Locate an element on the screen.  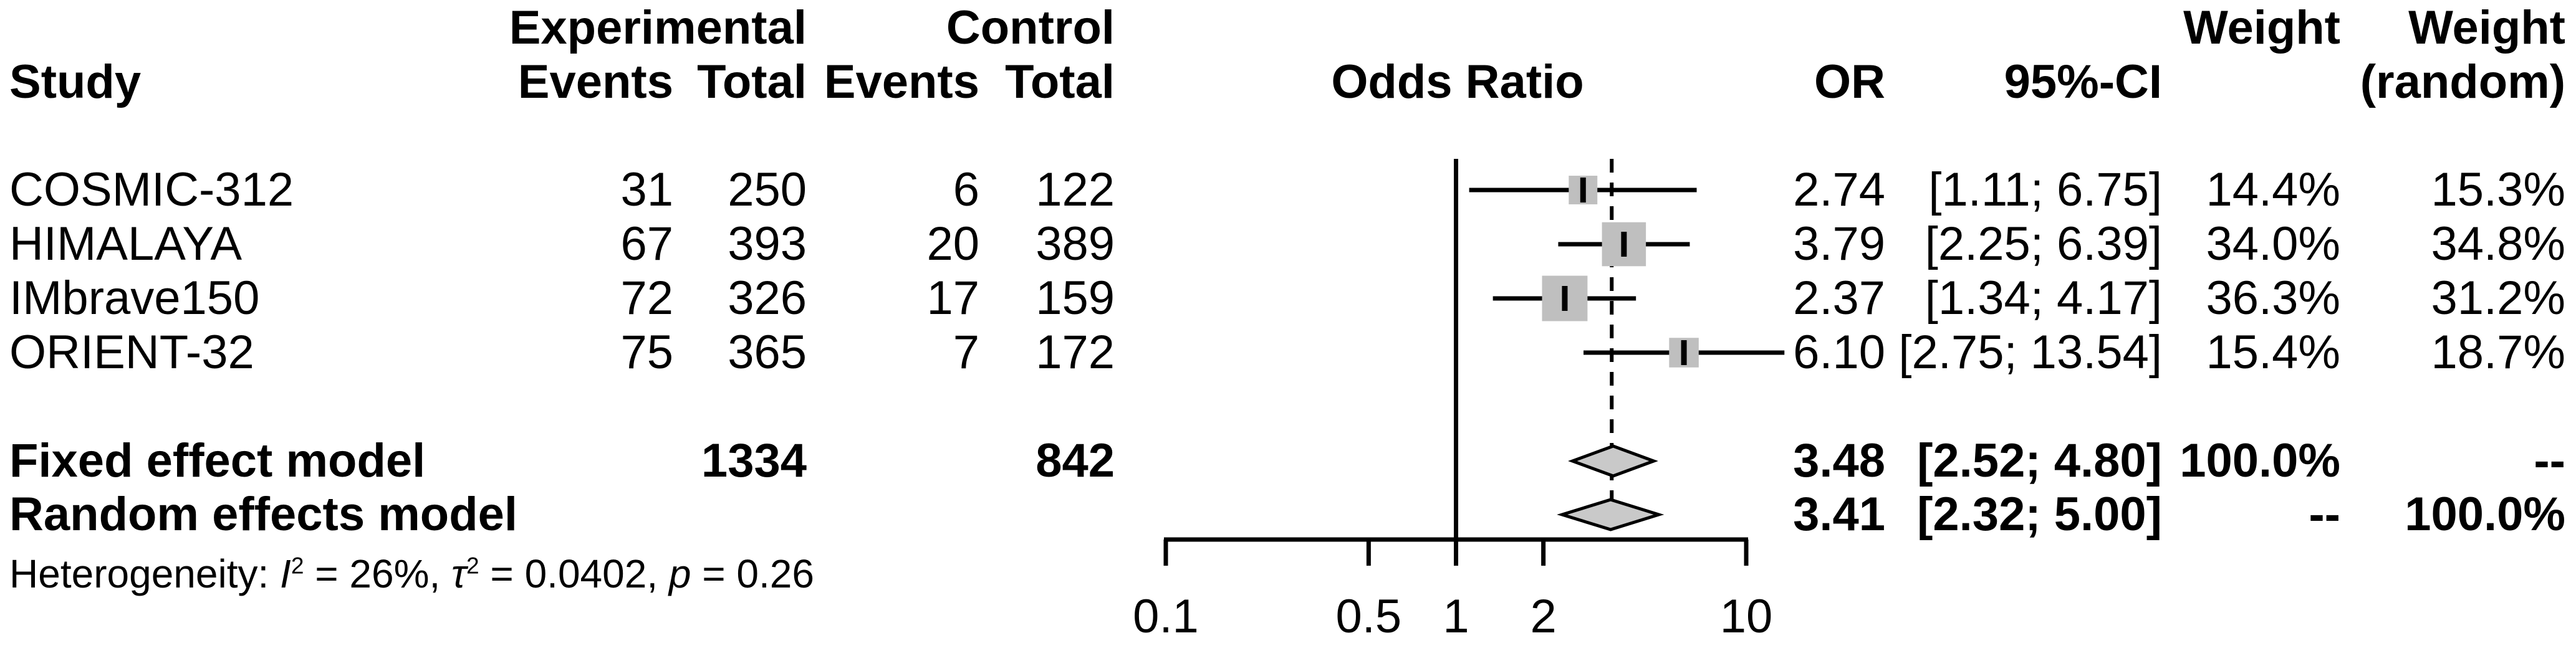
ctrl-total: 122 is located at coordinates (1075, 189).